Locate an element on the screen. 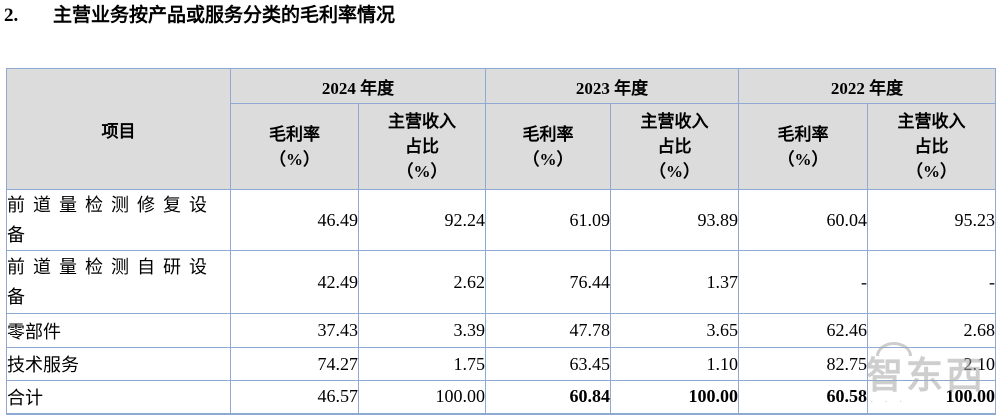 The height and width of the screenshot is (417, 1000). revenue-share-header-2023: 主营收入 占比 （%） is located at coordinates (674, 146).